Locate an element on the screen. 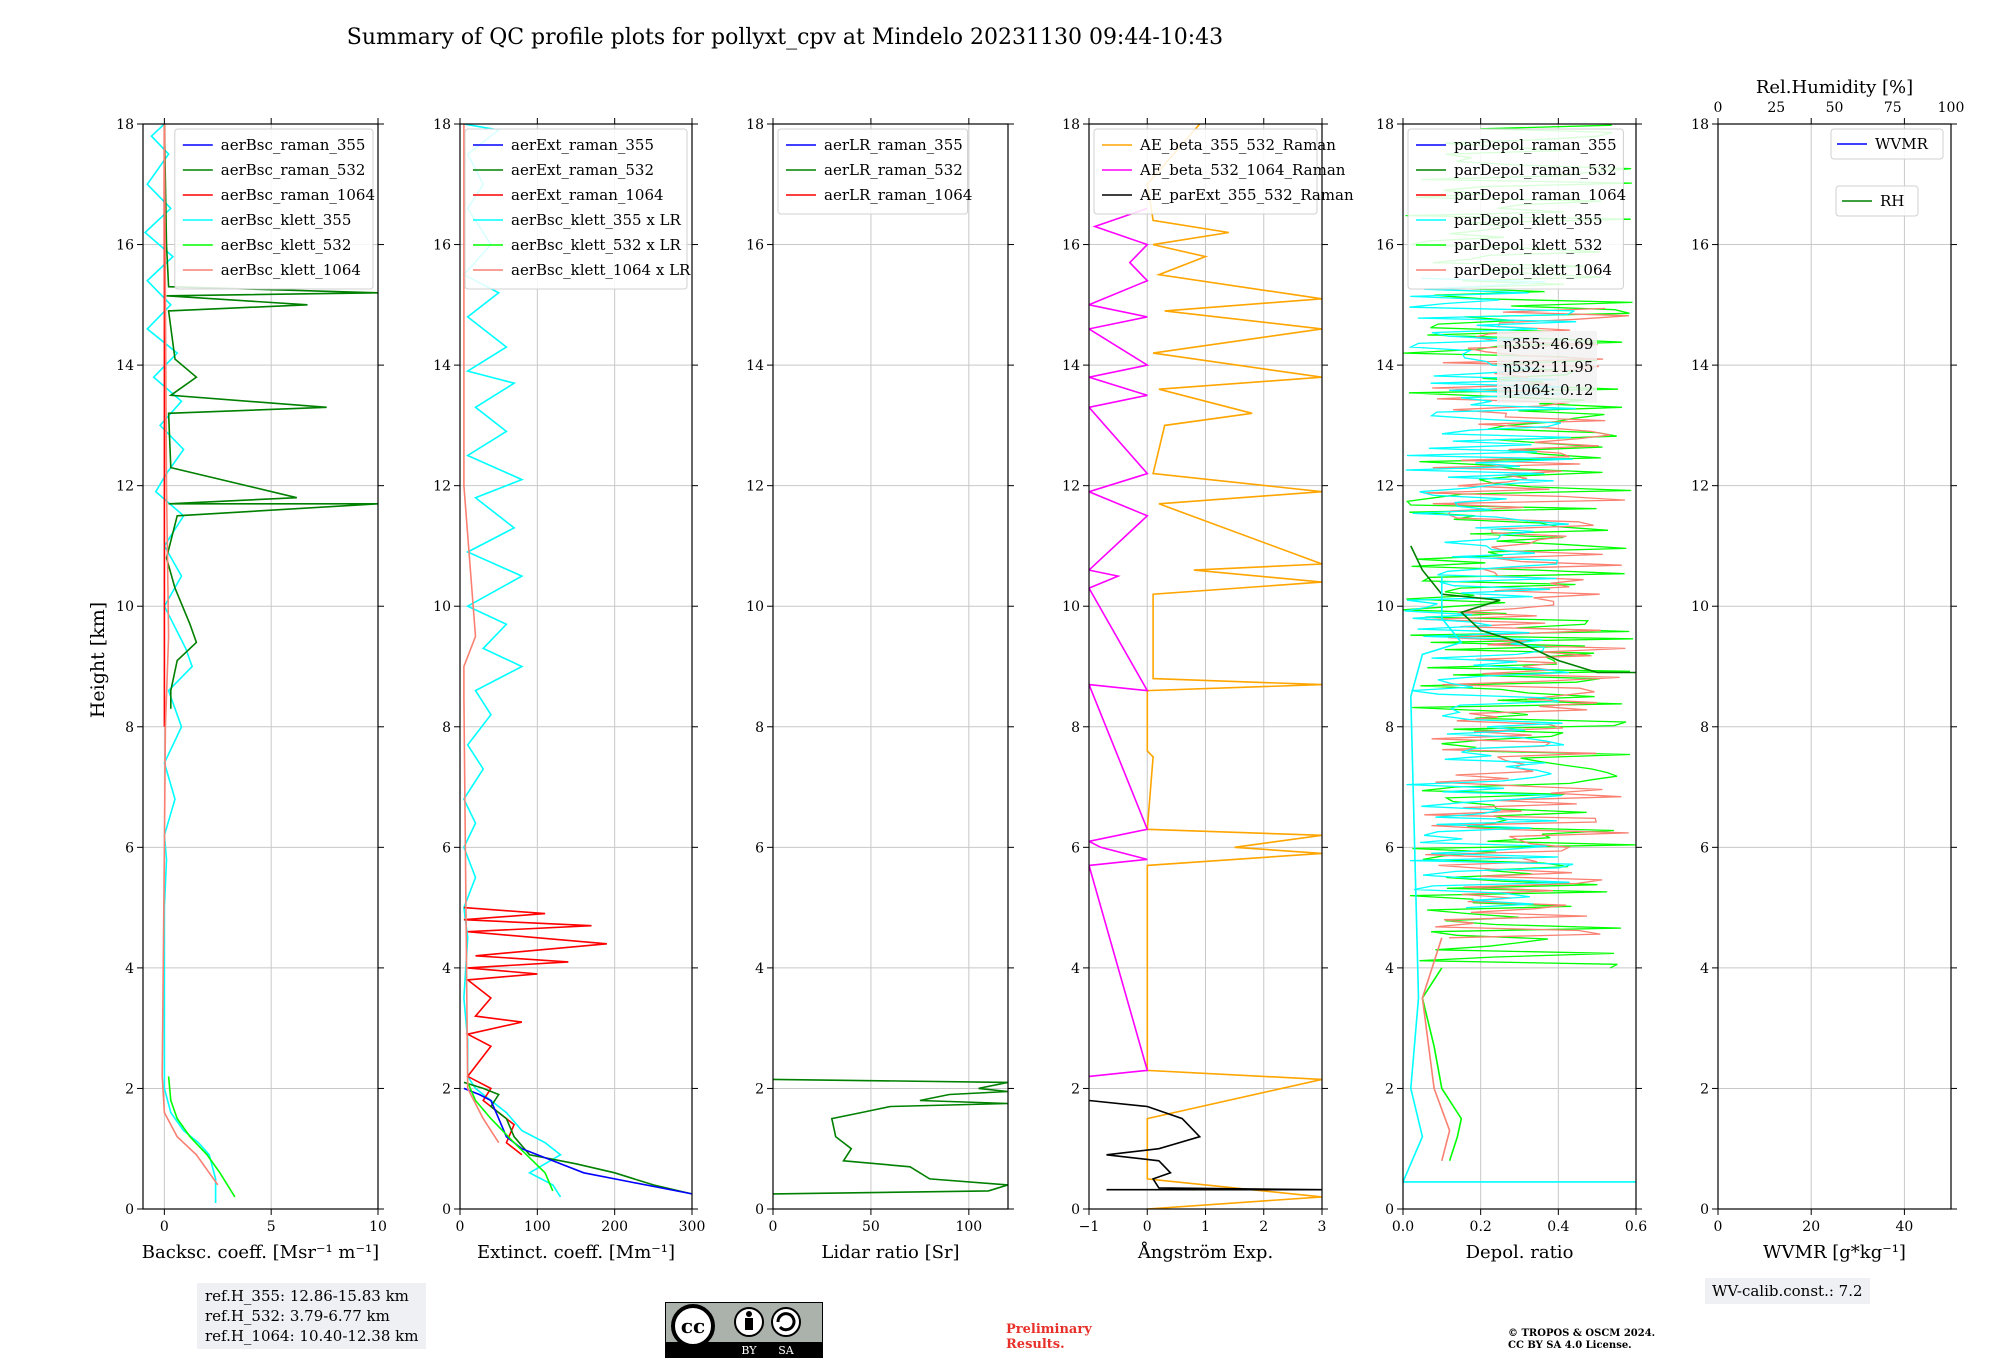  x-tick-label: 10 is located at coordinates (378, 1227).